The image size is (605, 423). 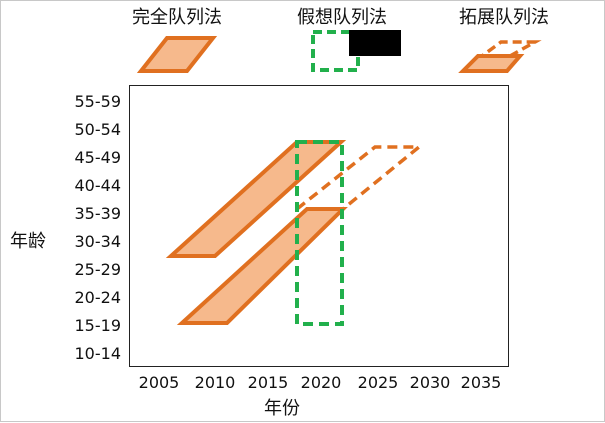 What do you see at coordinates (98, 101) in the screenshot?
I see `y-tick-label: 55-59` at bounding box center [98, 101].